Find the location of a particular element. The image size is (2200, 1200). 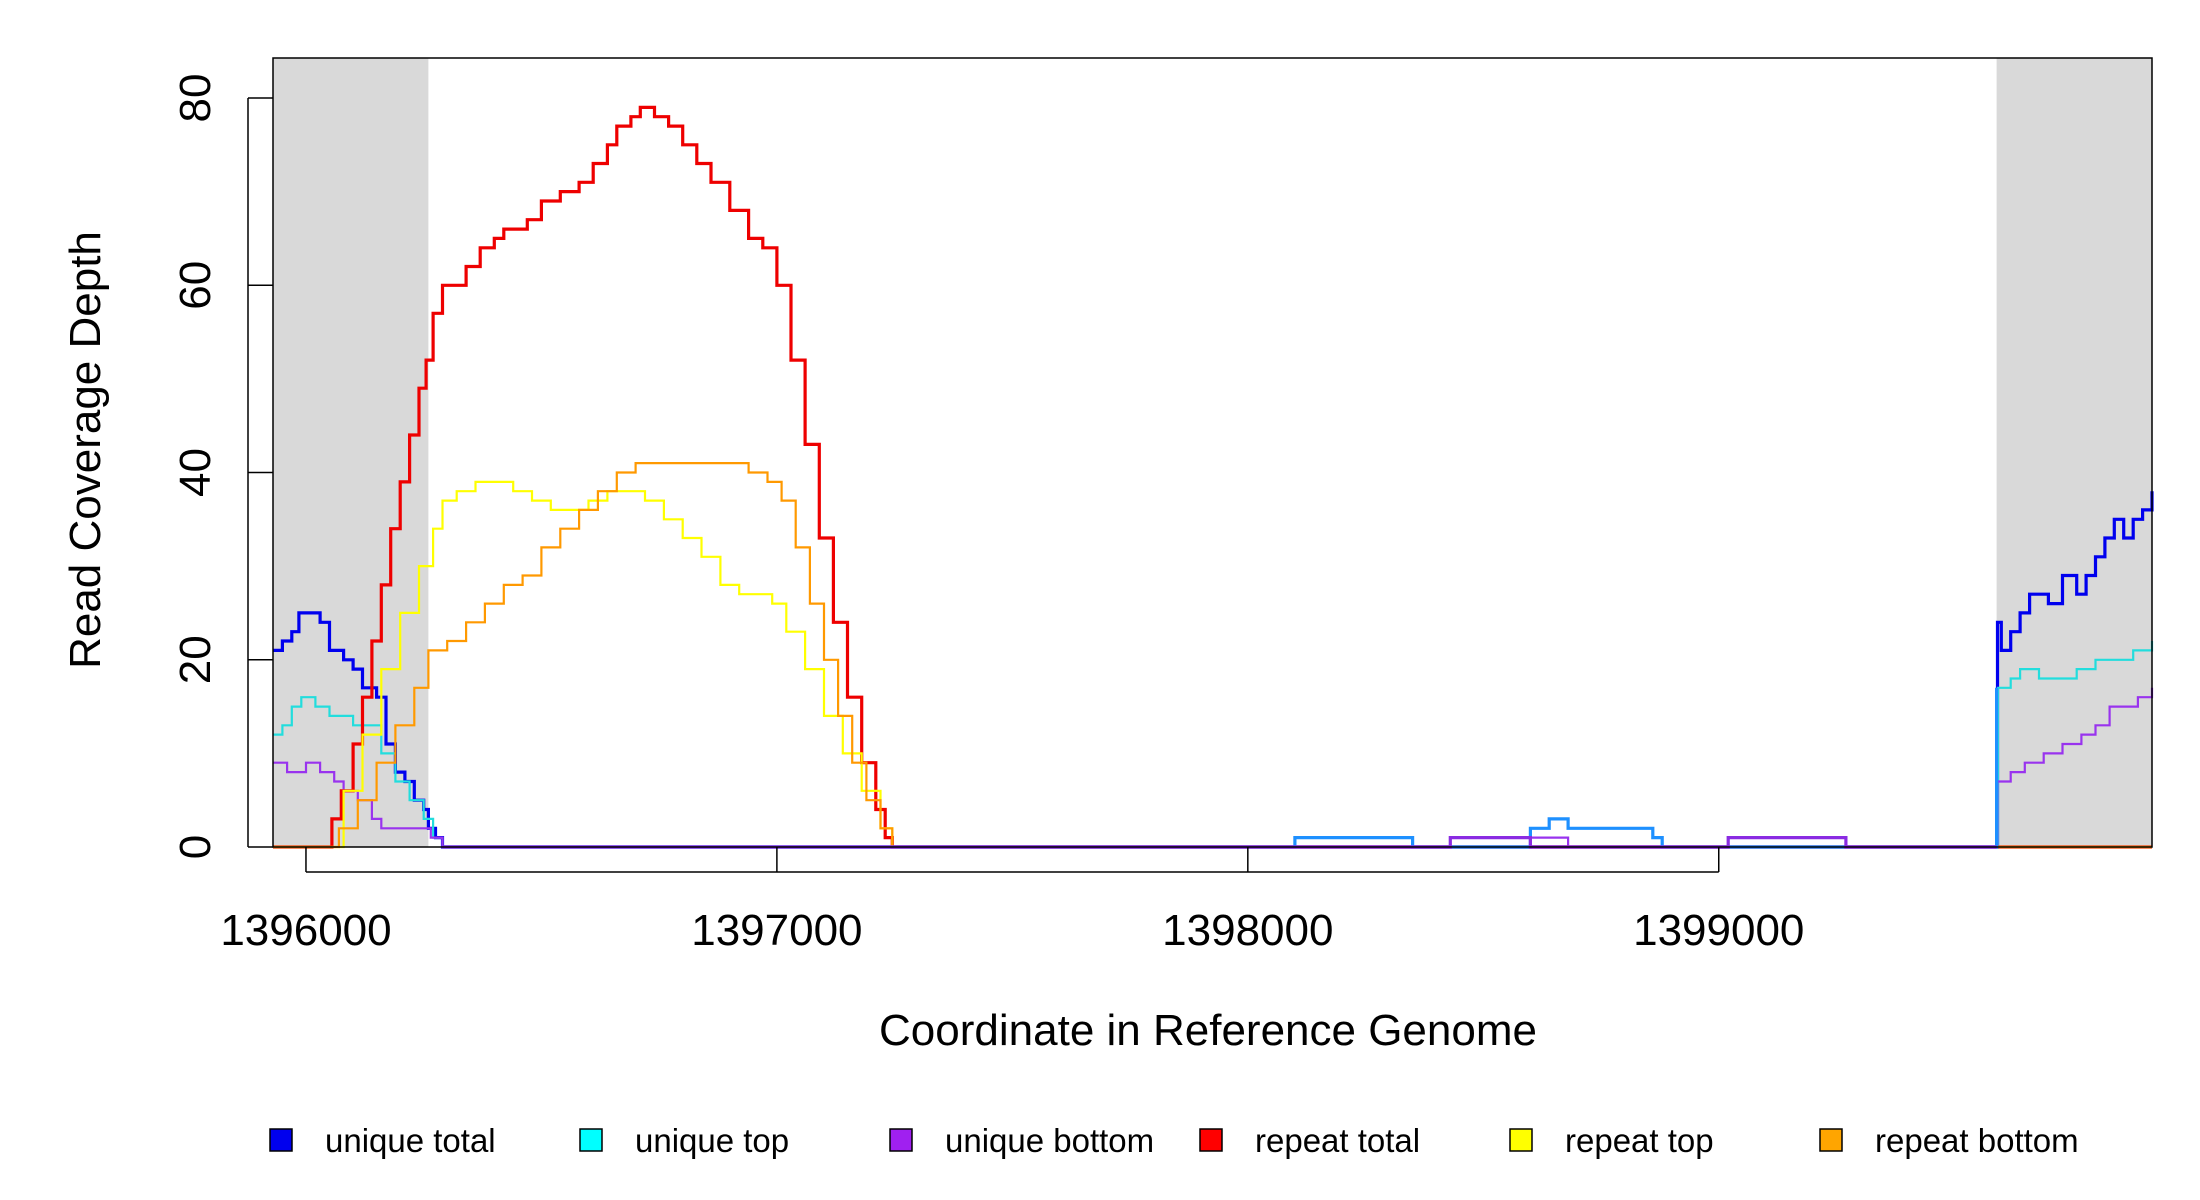

legend-item-unique-total: unique total is located at coordinates (382, 1140).